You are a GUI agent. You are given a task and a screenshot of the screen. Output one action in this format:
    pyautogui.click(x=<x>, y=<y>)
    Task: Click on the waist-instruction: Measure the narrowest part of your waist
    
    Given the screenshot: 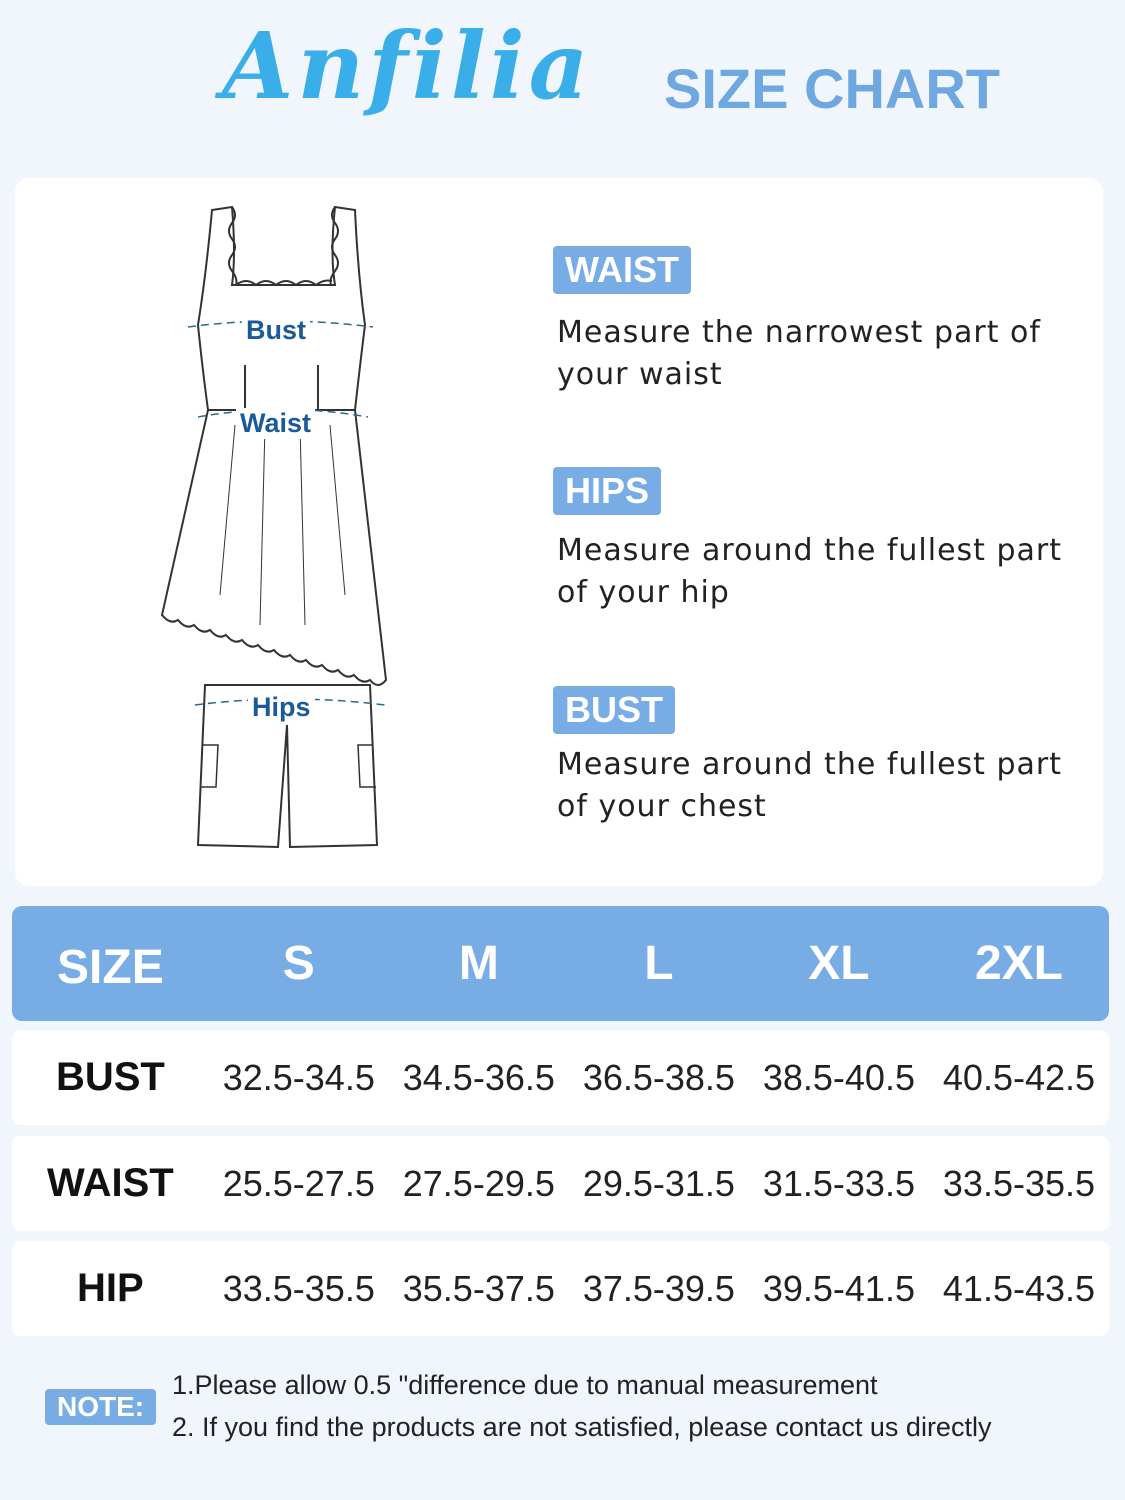 What is the action you would take?
    pyautogui.click(x=799, y=353)
    